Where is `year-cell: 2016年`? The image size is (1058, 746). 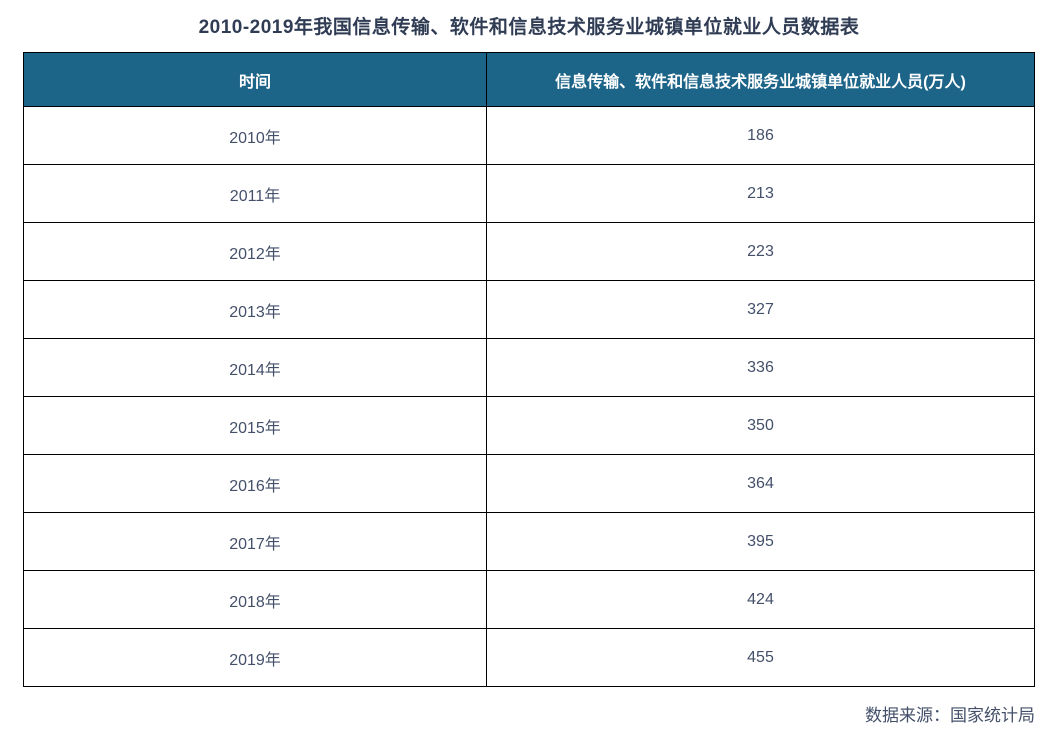 year-cell: 2016年 is located at coordinates (255, 483).